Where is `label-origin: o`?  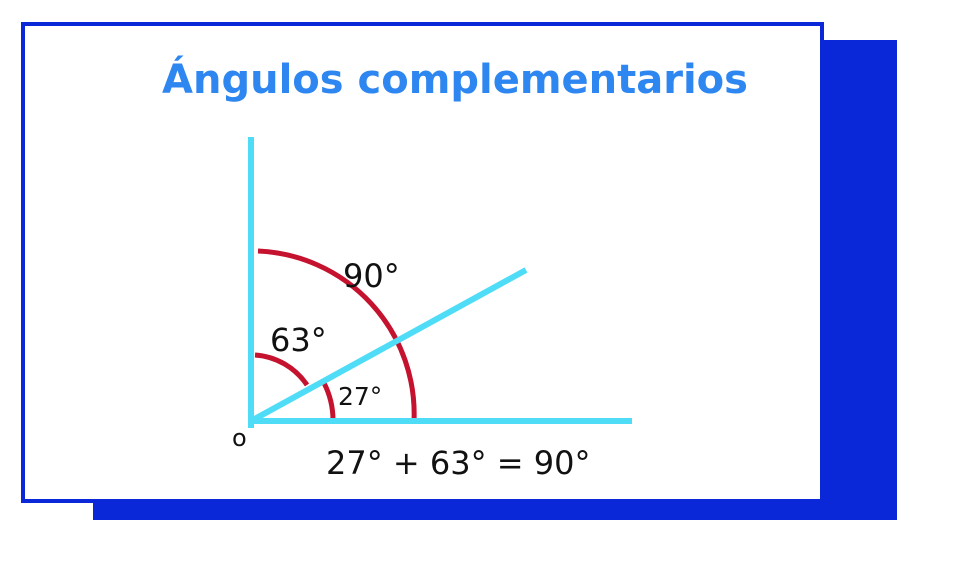 label-origin: o is located at coordinates (239, 438).